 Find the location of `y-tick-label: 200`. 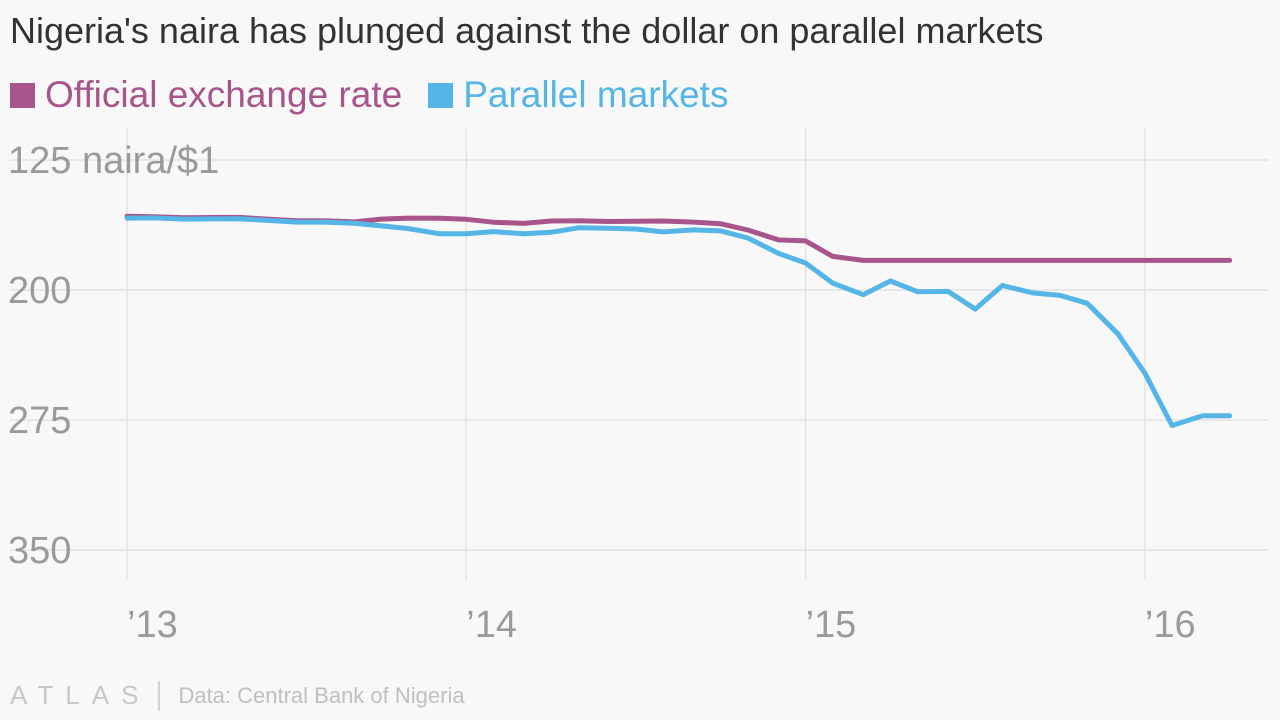

y-tick-label: 200 is located at coordinates (39, 291).